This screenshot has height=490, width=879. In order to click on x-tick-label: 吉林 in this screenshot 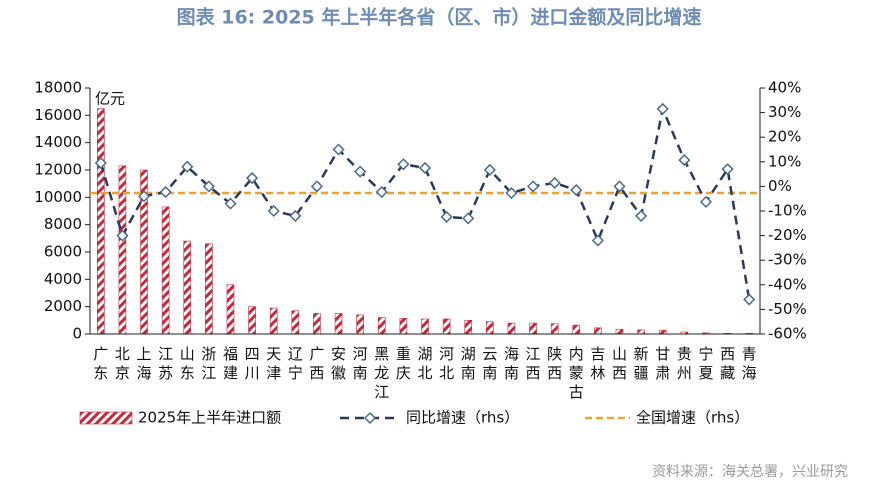, I will do `click(597, 363)`.